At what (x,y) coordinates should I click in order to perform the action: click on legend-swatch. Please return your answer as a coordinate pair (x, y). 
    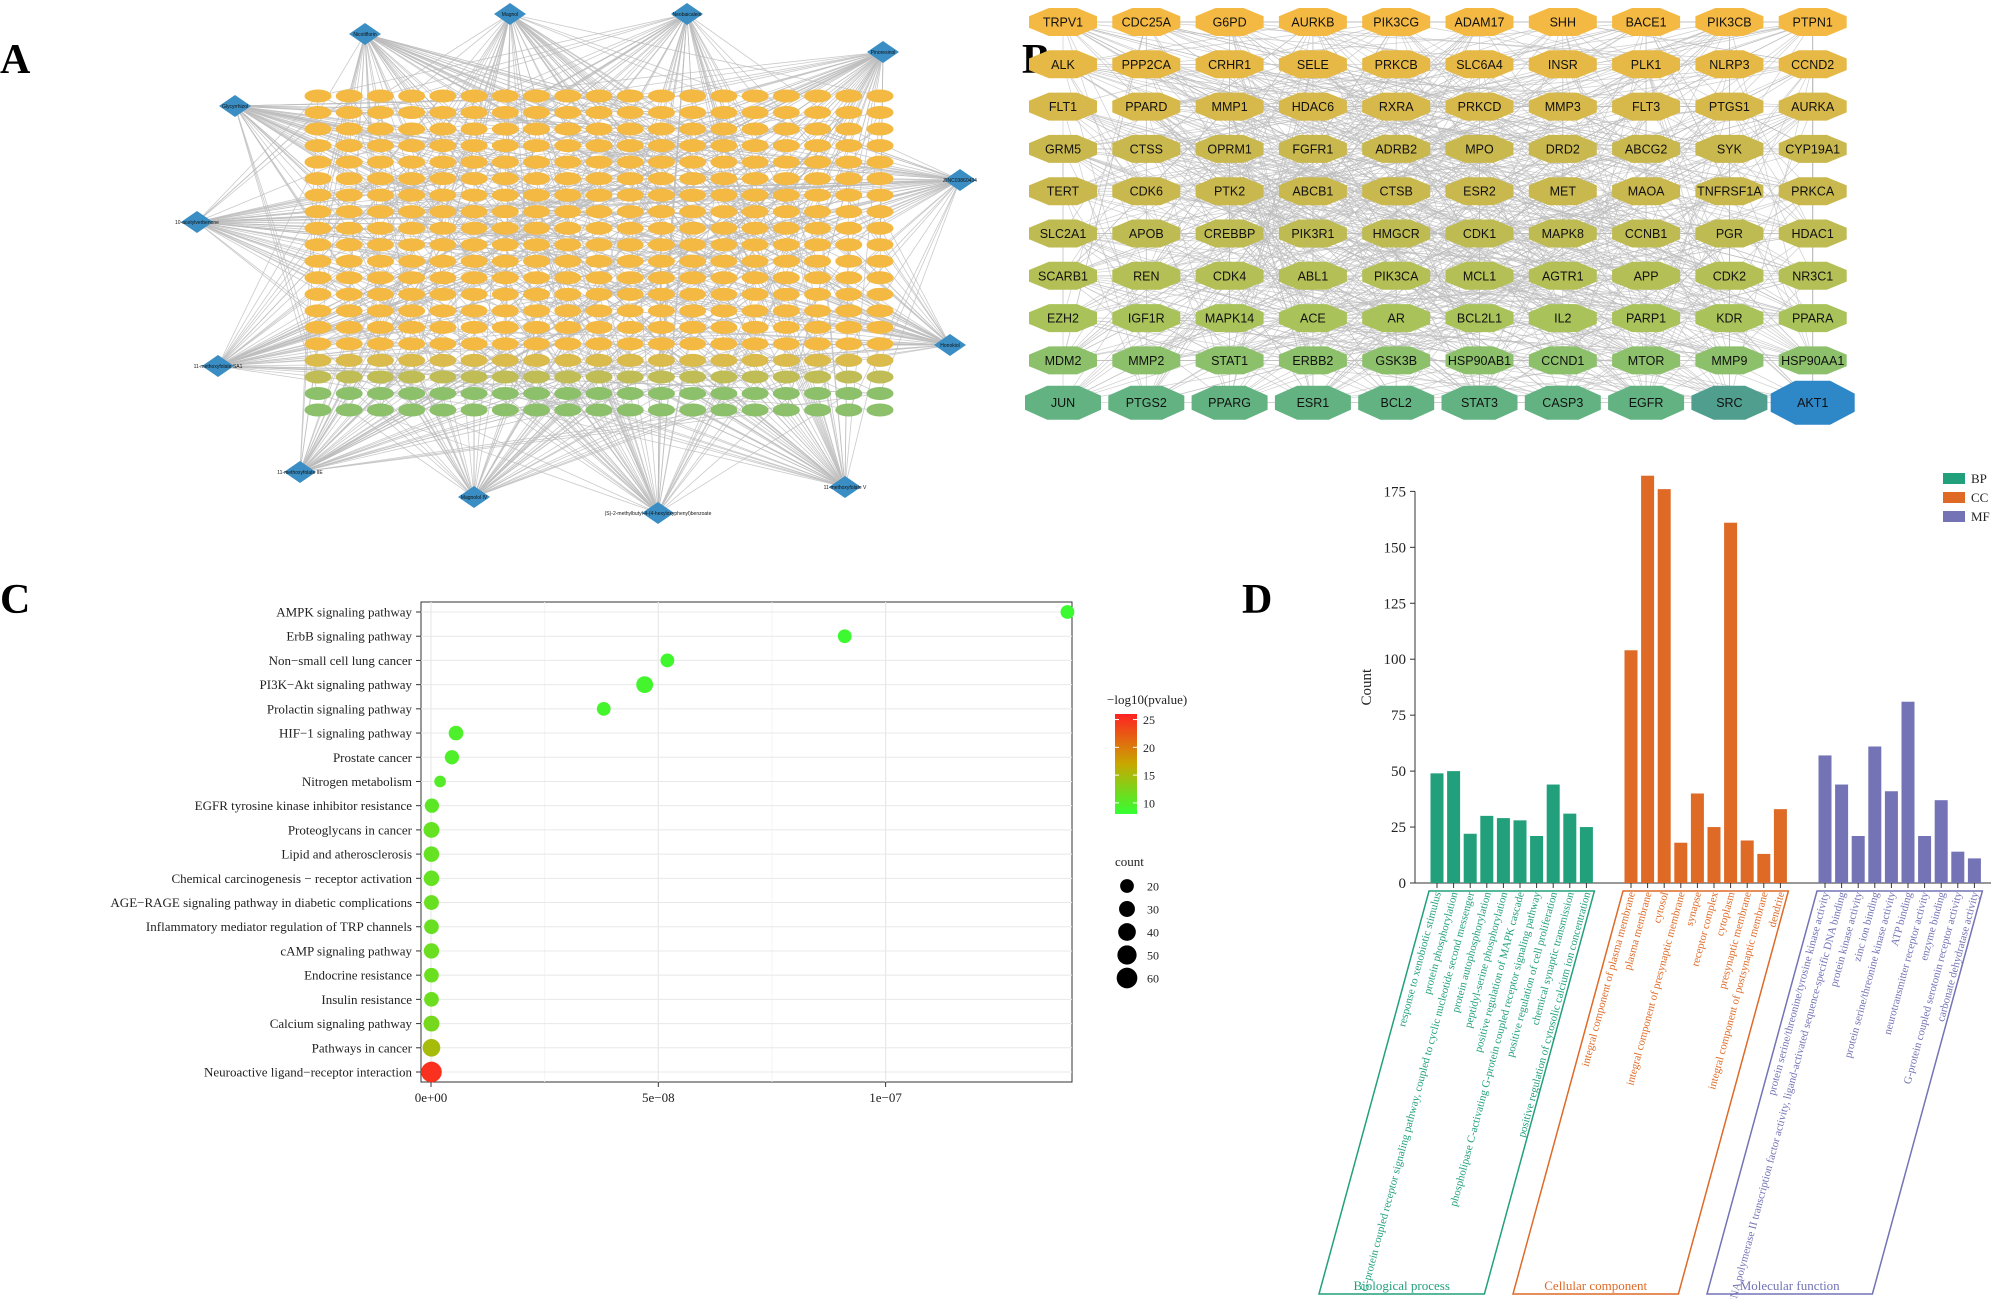
    Looking at the image, I should click on (1954, 497).